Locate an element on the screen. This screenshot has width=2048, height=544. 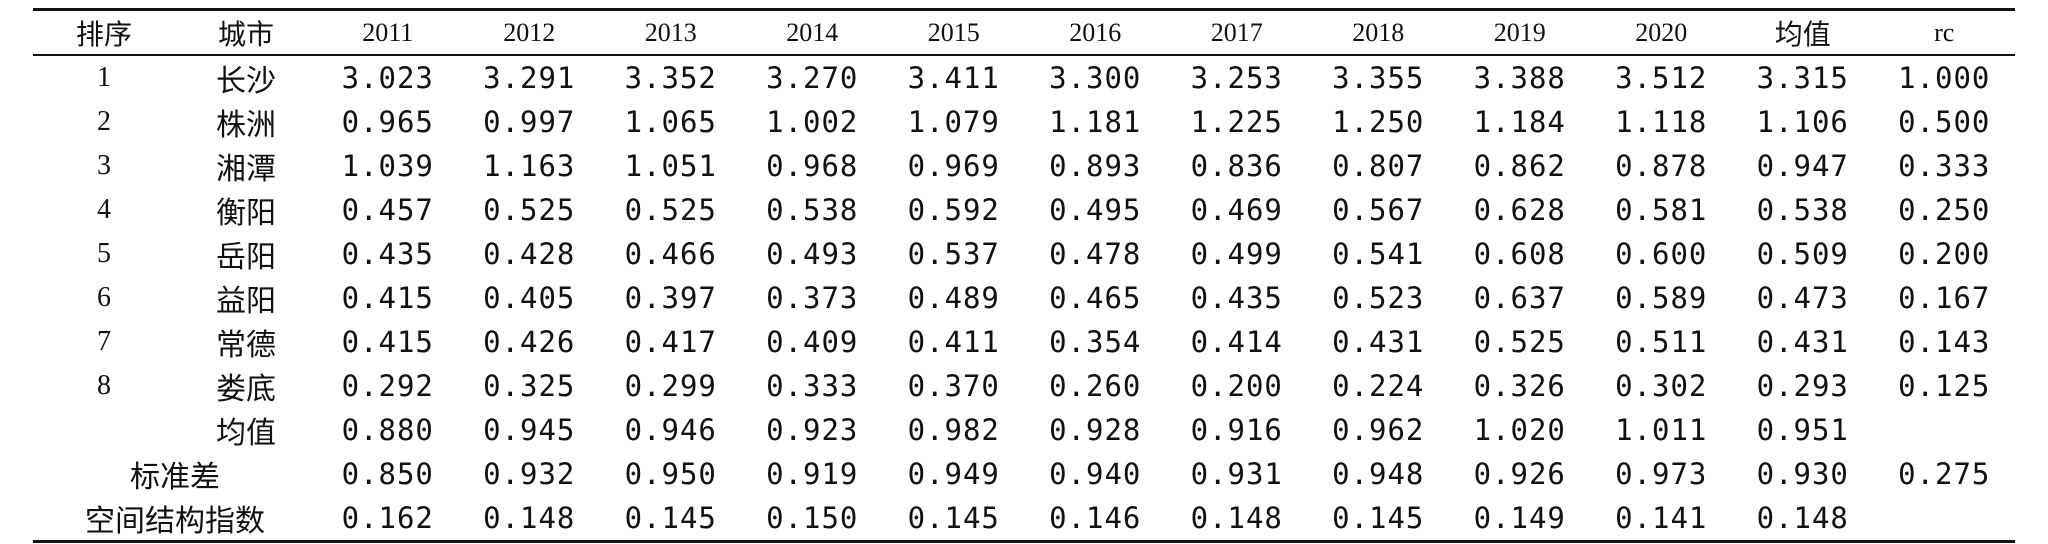
summary-mean-cell: 0.148 is located at coordinates (1802, 518).